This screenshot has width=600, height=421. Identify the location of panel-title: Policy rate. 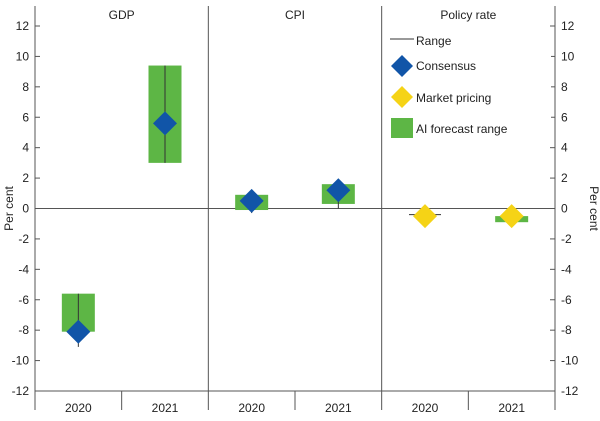
(468, 15).